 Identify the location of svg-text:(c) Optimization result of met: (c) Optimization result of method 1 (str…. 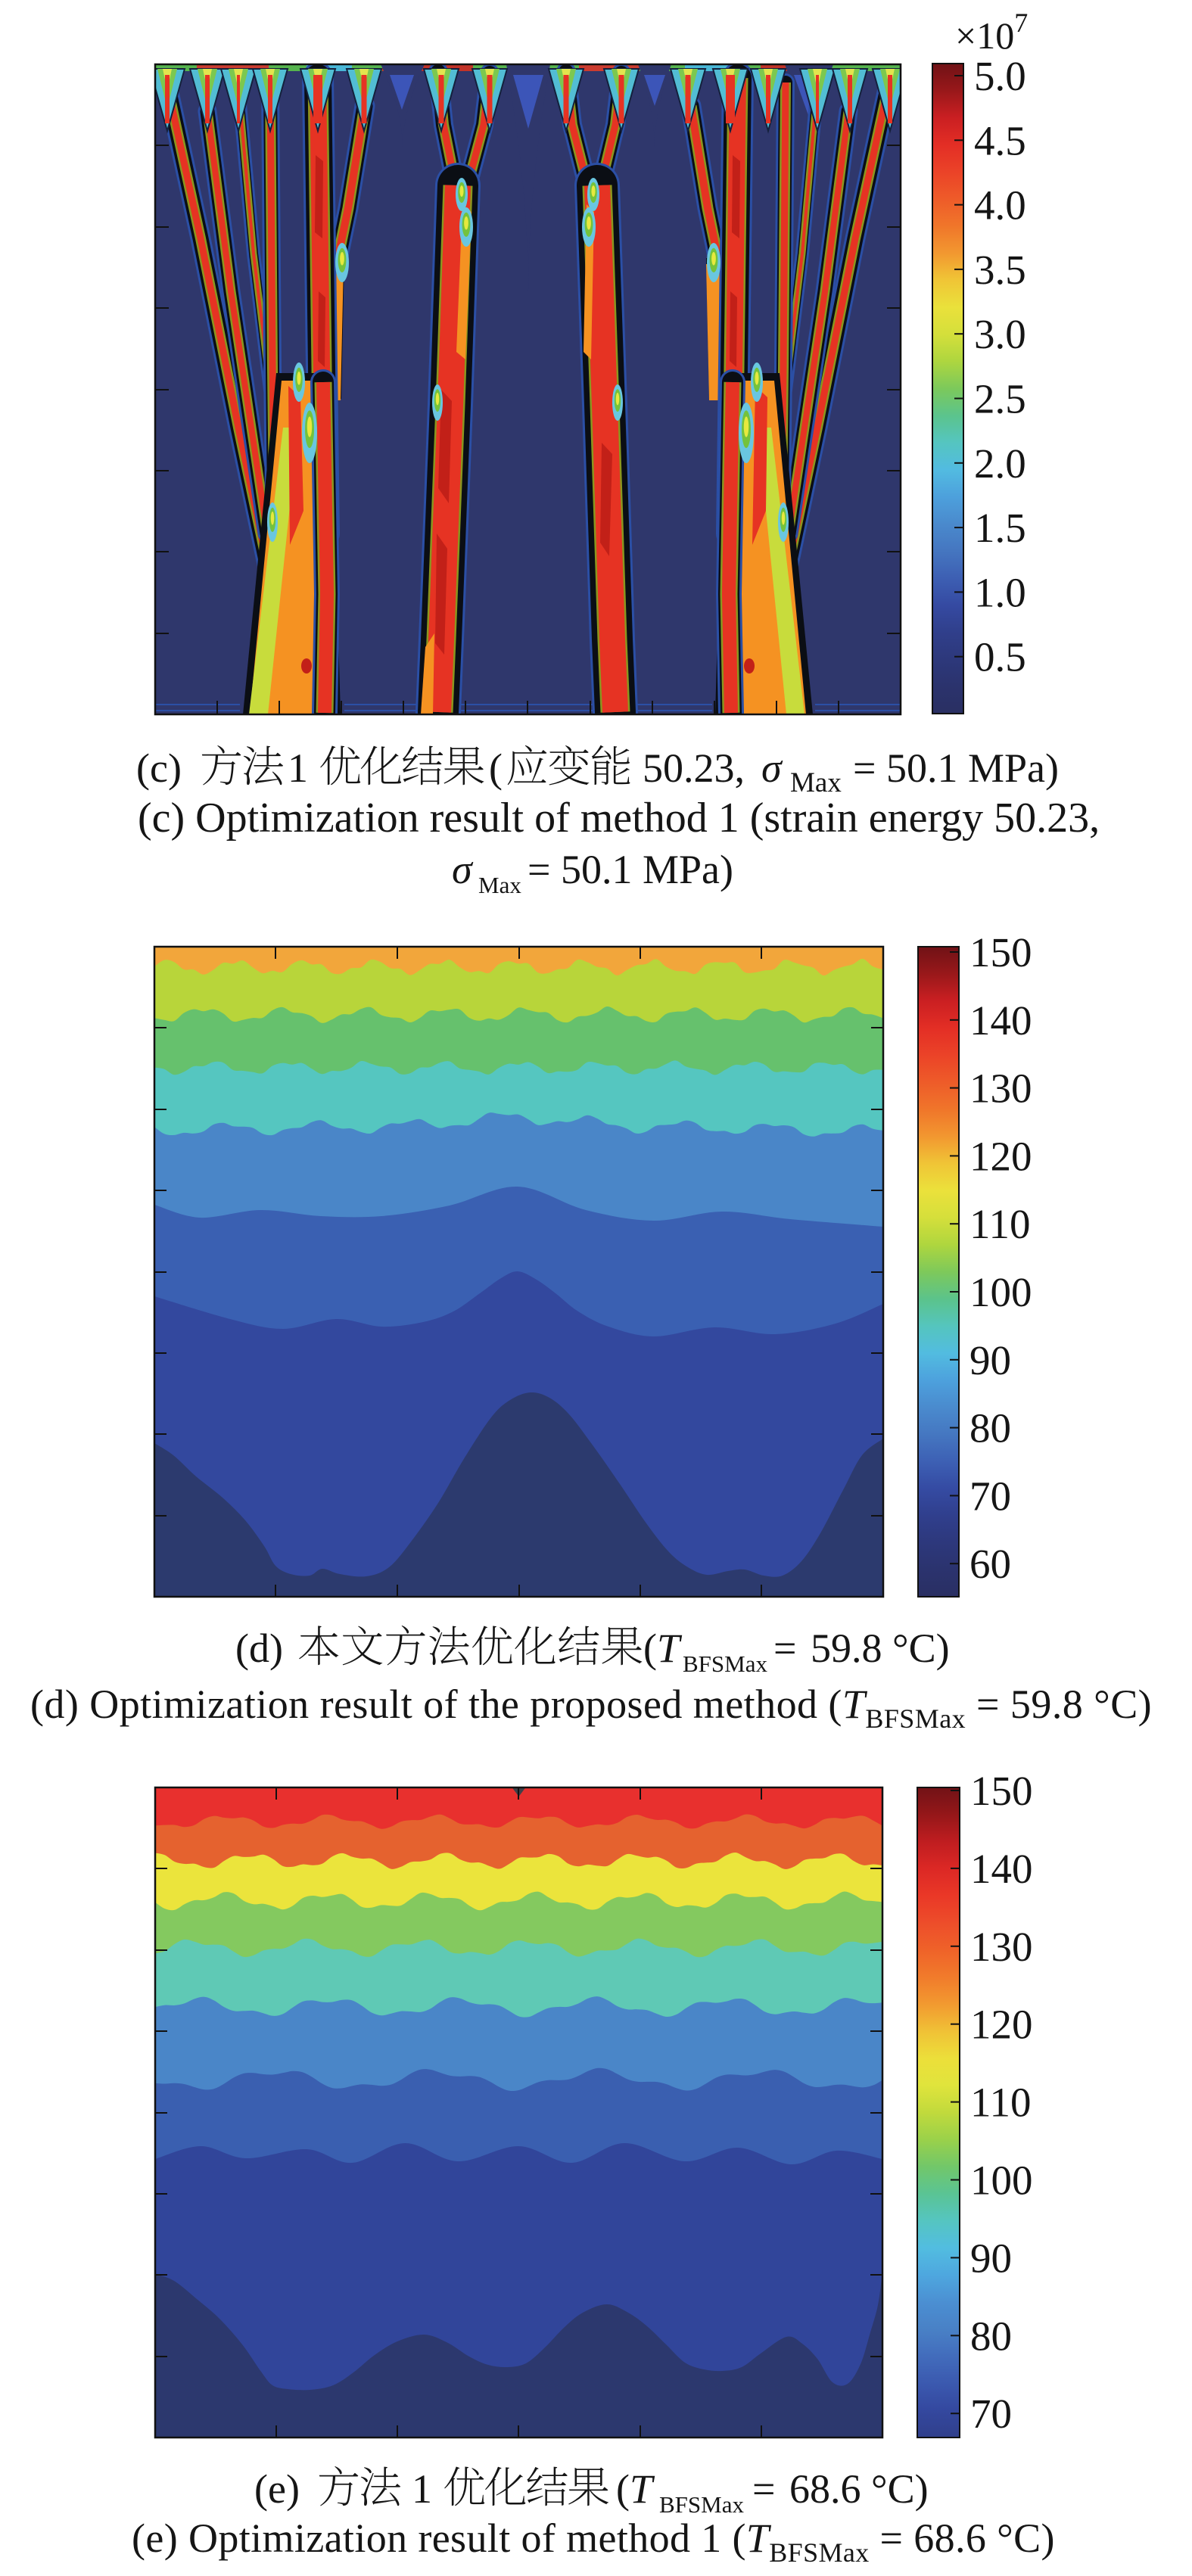
(619, 819).